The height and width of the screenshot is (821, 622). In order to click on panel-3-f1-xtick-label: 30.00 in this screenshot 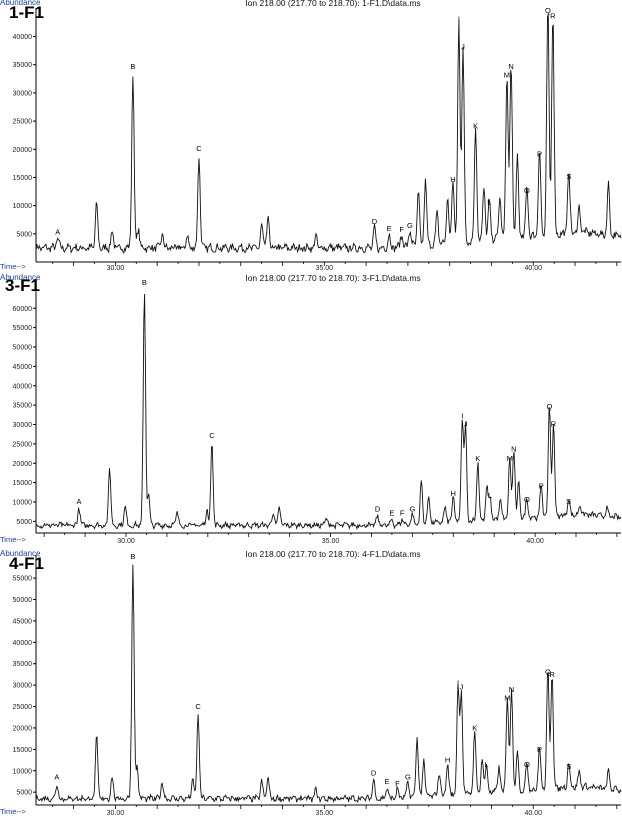, I will do `click(126, 541)`.